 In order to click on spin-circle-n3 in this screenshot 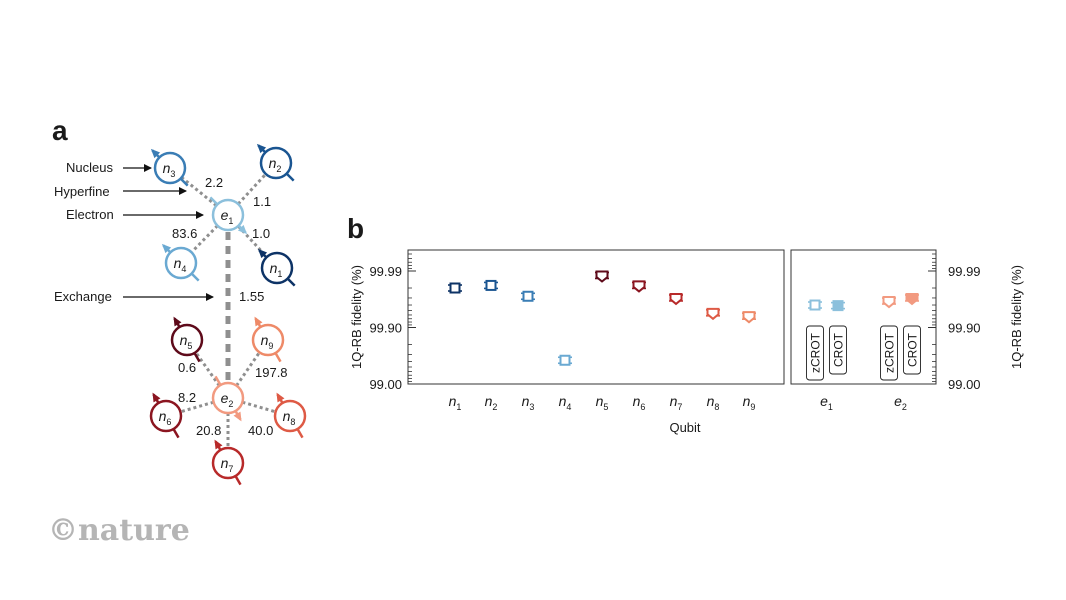, I will do `click(170, 168)`.